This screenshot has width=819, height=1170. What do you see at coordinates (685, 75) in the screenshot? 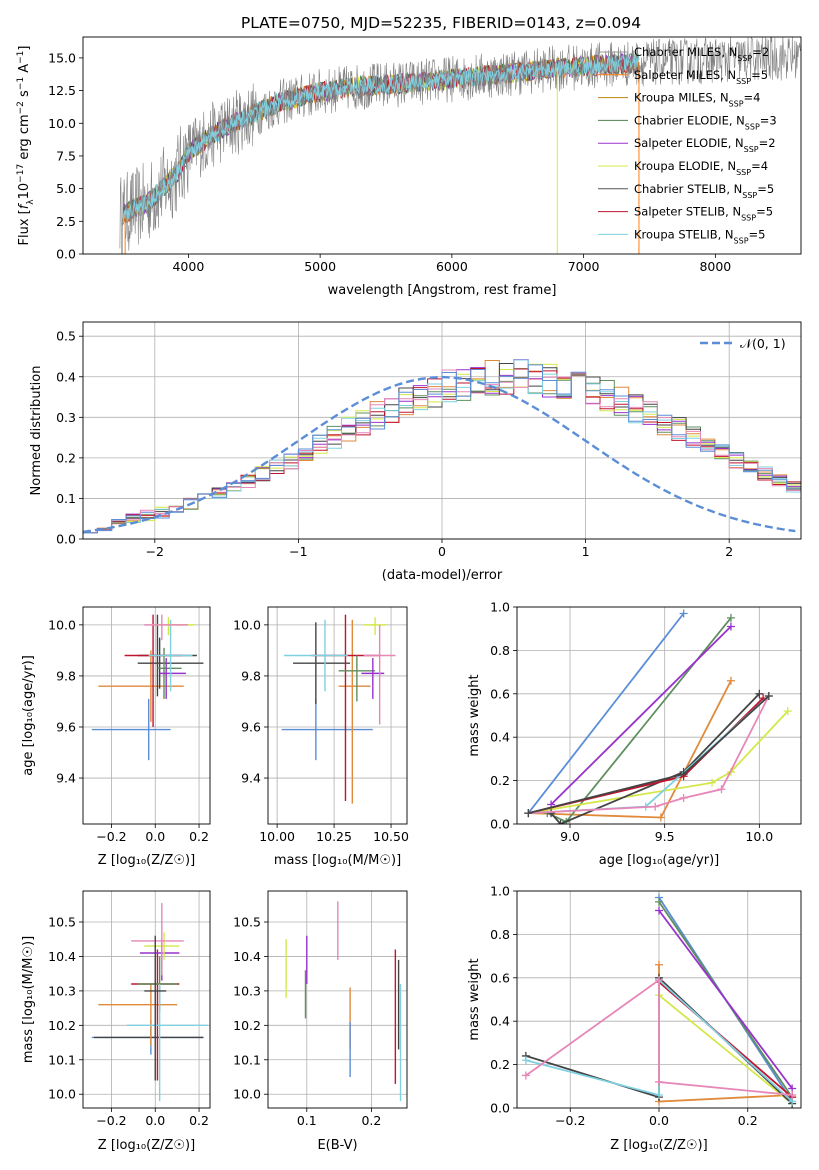
I see `legend-name: Salpeter MILES, N` at bounding box center [685, 75].